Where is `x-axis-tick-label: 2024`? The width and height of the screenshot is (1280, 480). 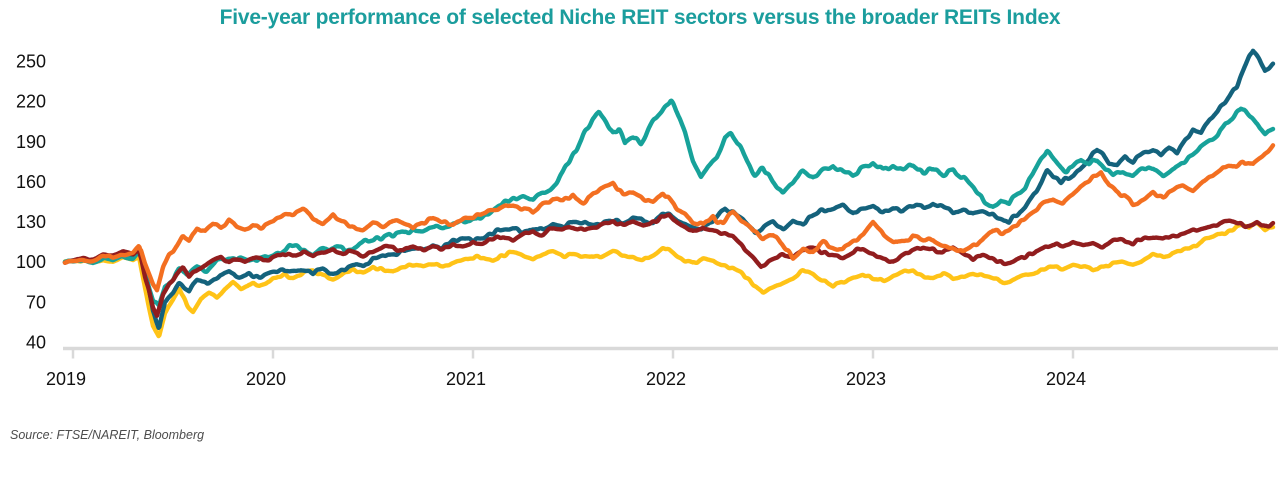
x-axis-tick-label: 2024 is located at coordinates (1066, 379).